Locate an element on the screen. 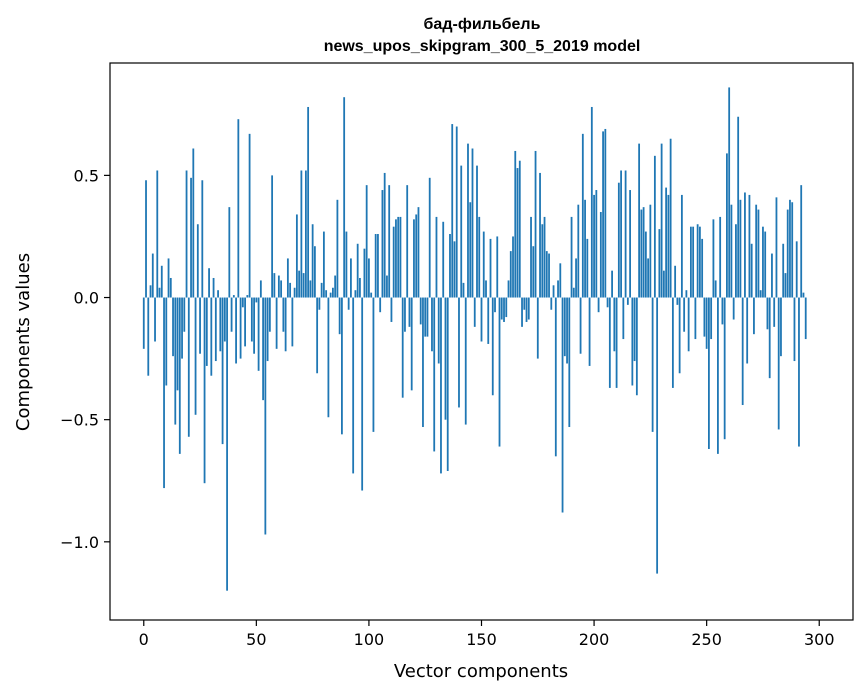  x-tick-label-250: 250 is located at coordinates (706, 639).